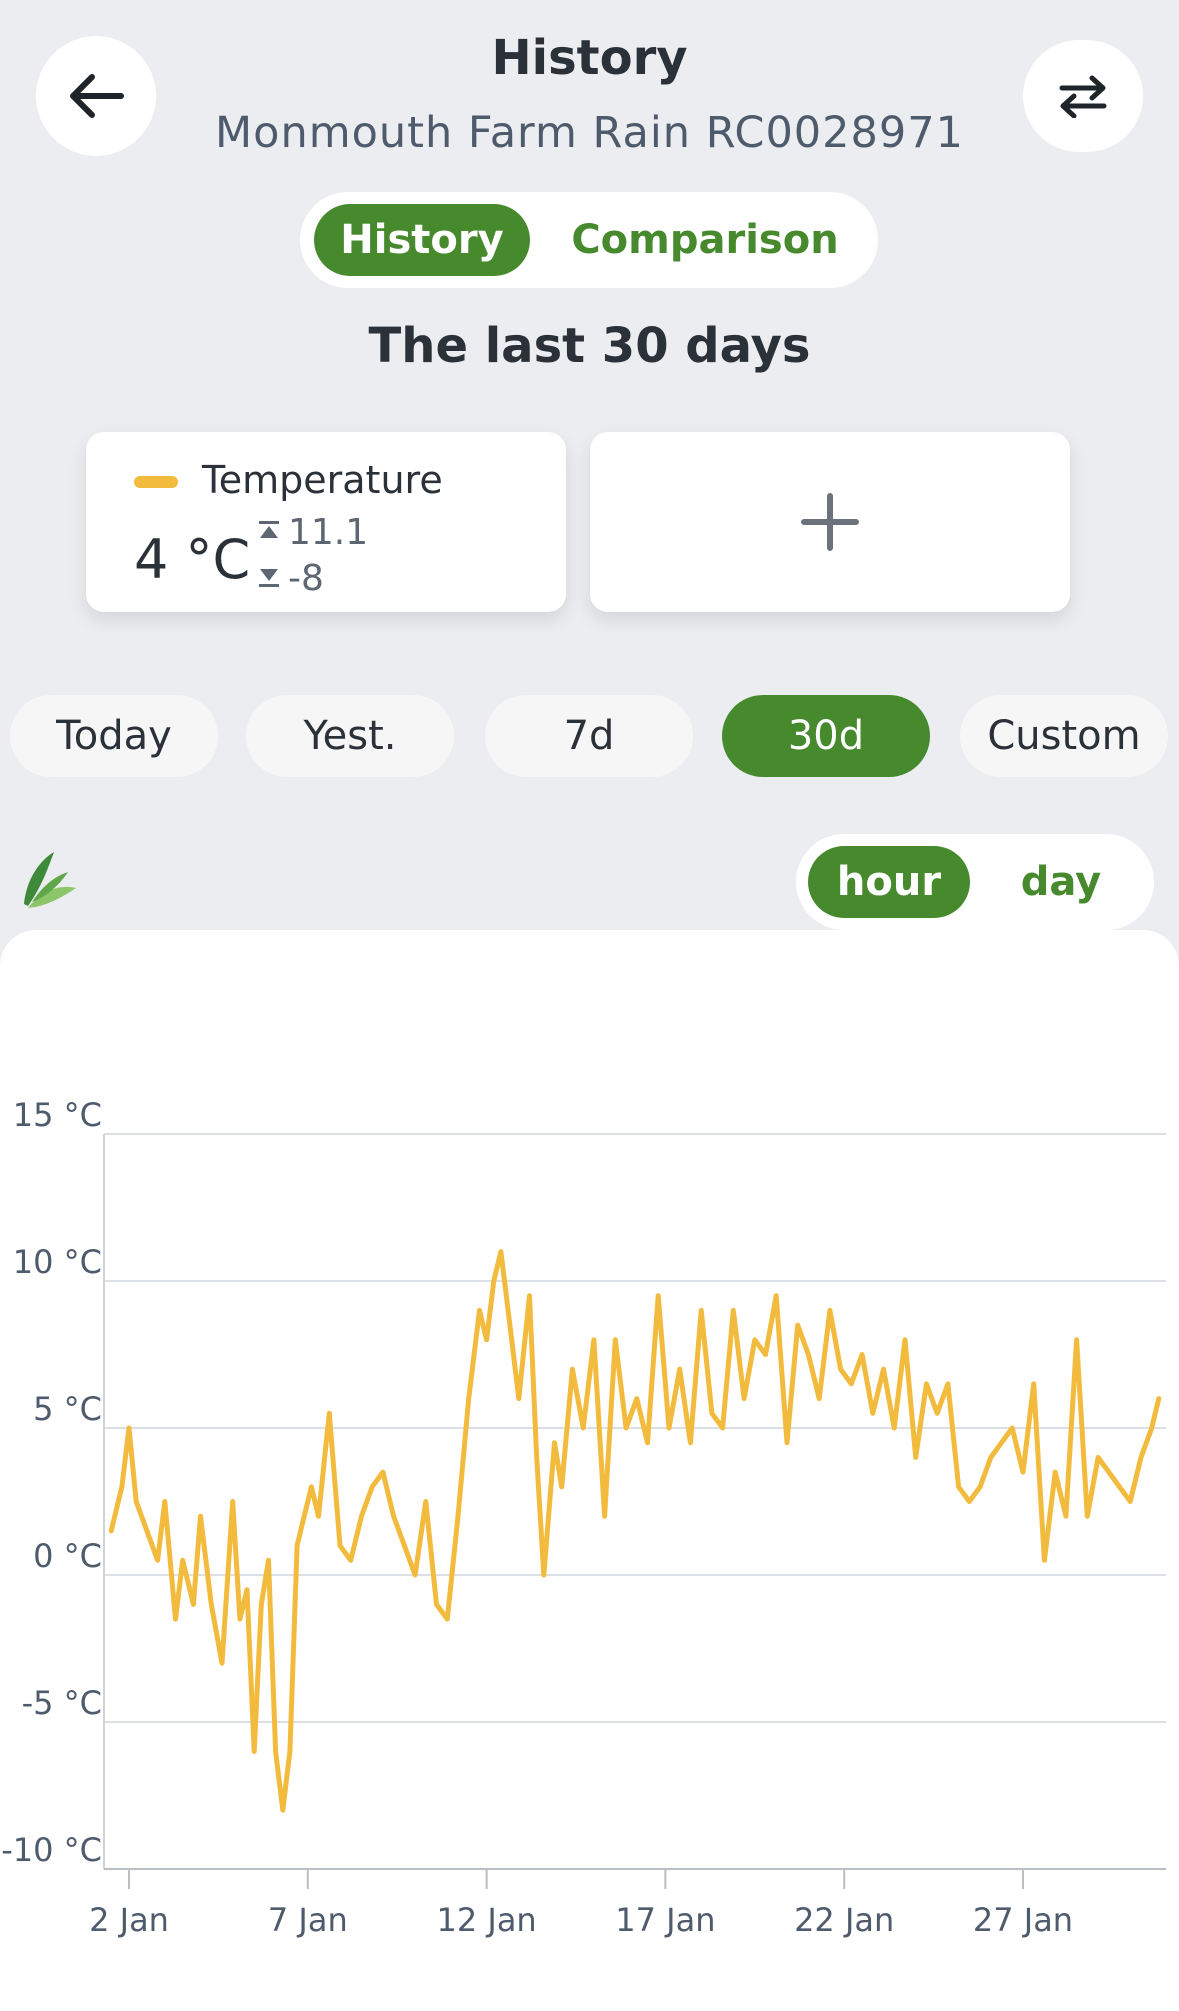 The width and height of the screenshot is (1179, 2011). I want to click on y-tick-label: -10 °C, so click(51, 1850).